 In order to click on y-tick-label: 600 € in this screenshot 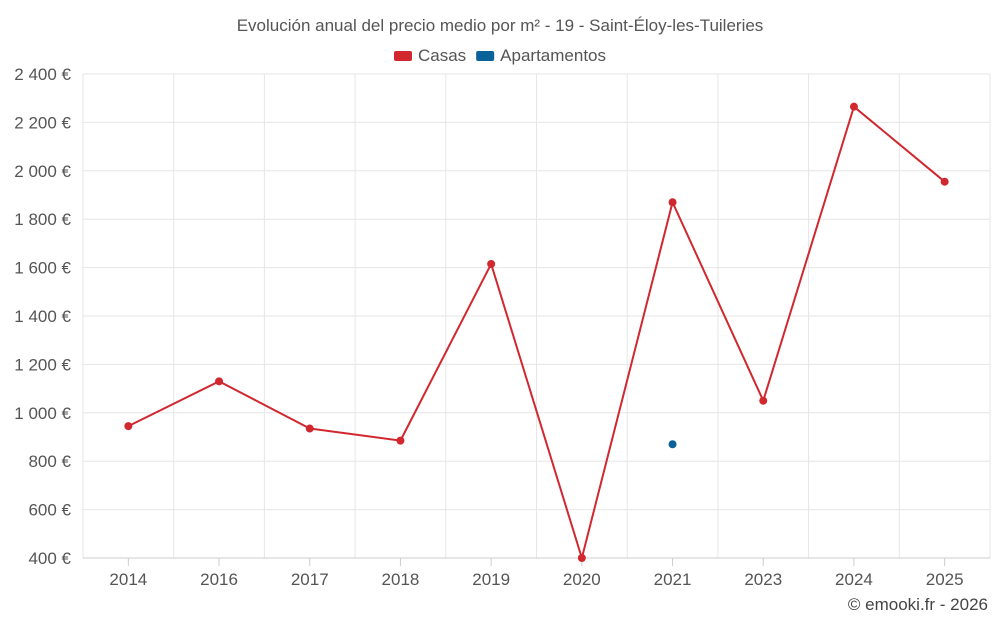, I will do `click(49, 510)`.